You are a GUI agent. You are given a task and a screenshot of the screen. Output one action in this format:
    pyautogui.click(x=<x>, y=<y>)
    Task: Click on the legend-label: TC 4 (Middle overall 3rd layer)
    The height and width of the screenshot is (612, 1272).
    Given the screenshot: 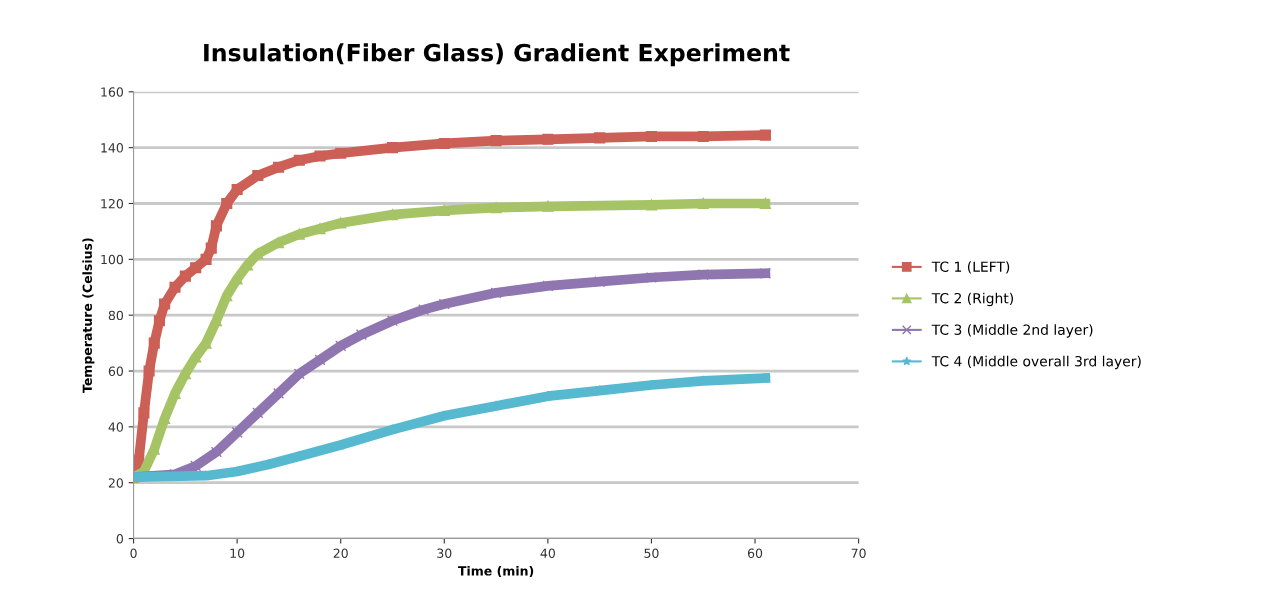 What is the action you would take?
    pyautogui.click(x=1036, y=362)
    